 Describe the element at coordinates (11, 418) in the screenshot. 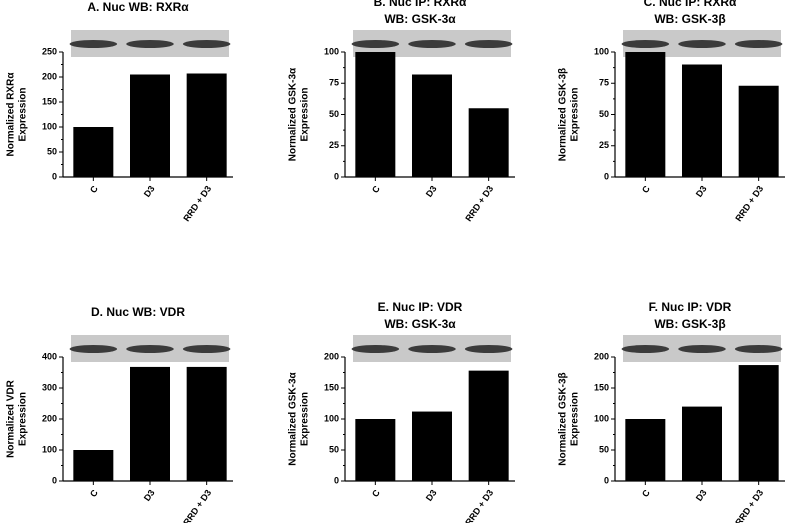

I see `y-axis-label: Normalized VDR` at that location.